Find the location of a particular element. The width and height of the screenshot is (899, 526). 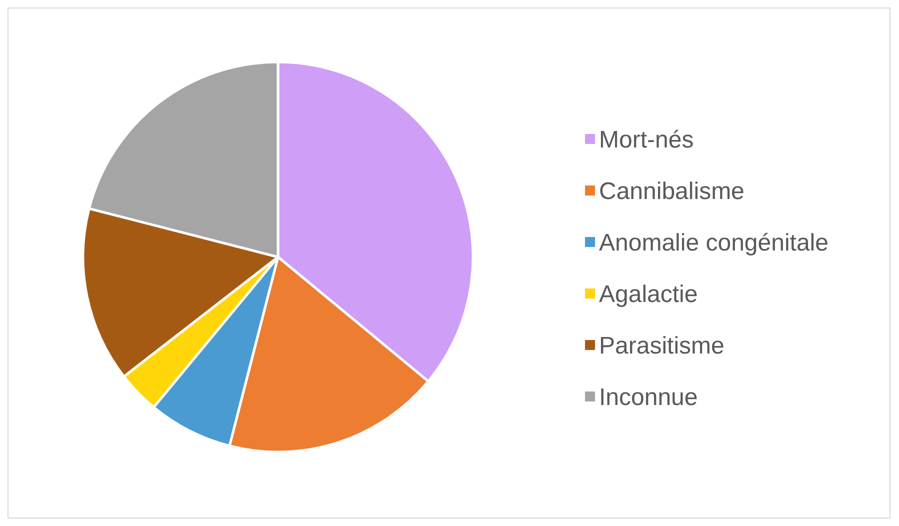

legend-label: Parasitisme is located at coordinates (661, 346).